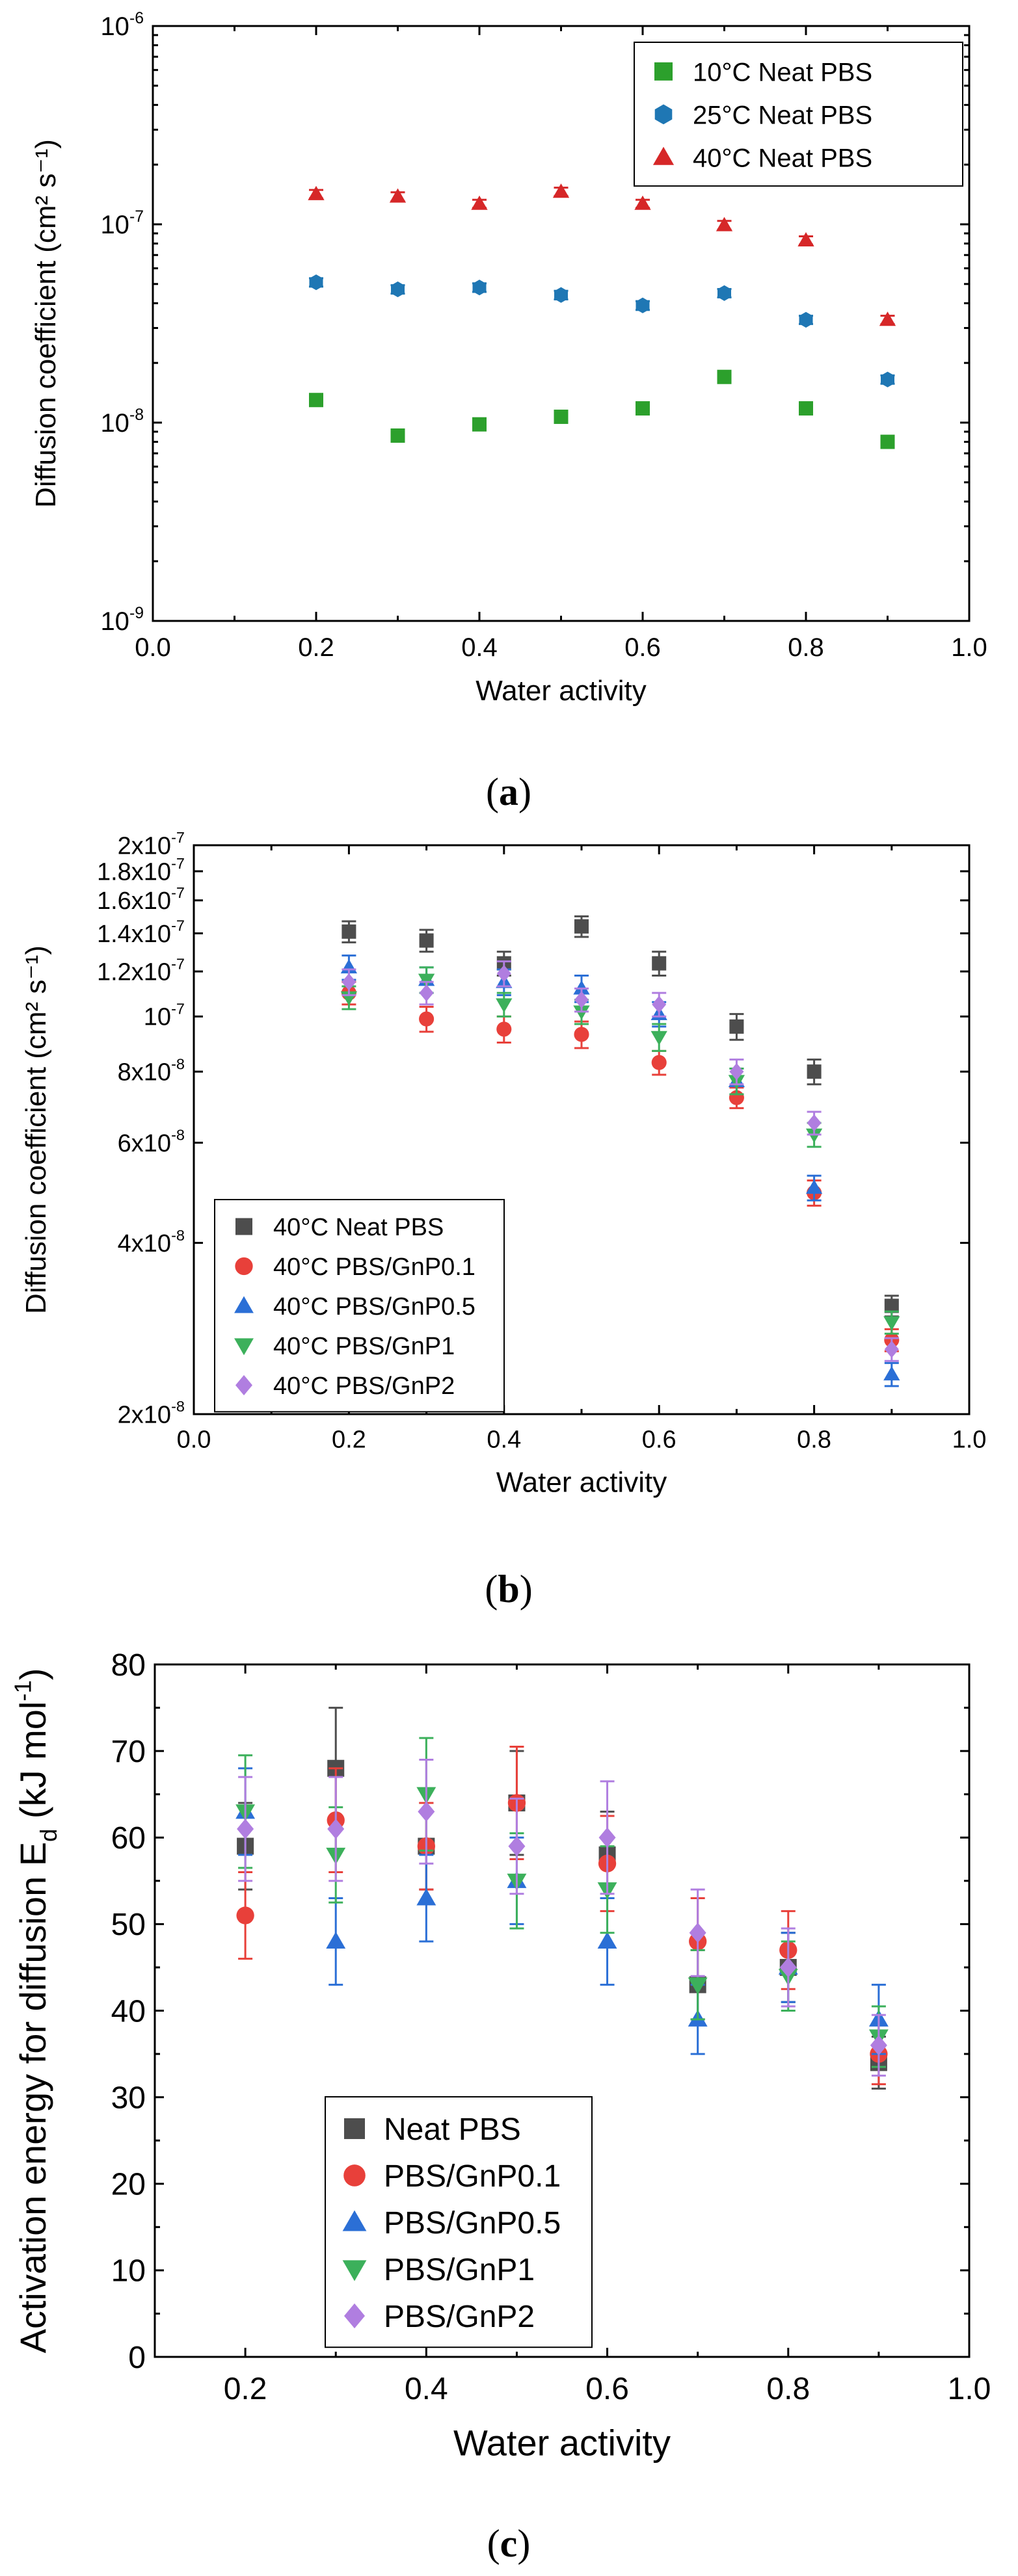 This screenshot has width=1018, height=2576. I want to click on legend-label: PBS/GnP2, so click(460, 2317).